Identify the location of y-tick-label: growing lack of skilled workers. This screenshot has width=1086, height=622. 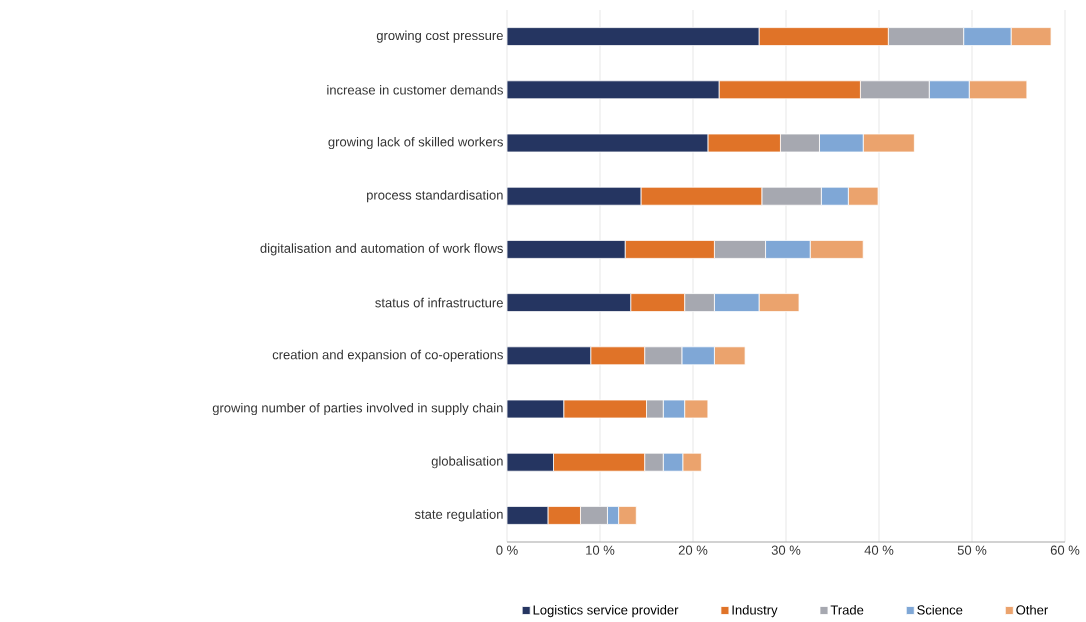
(415, 143).